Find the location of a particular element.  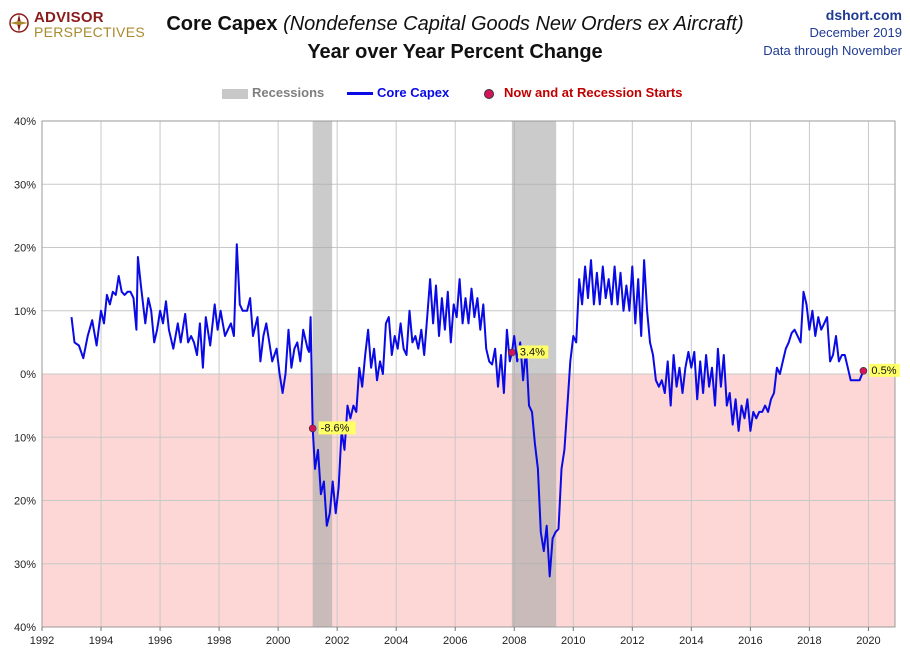

x-tick-label: 2014 is located at coordinates (691, 641).